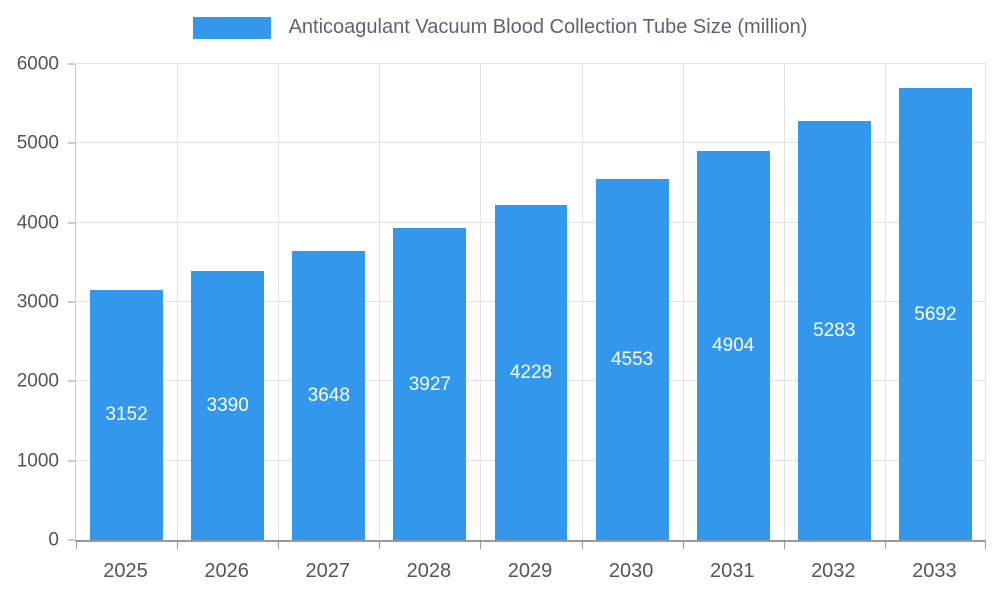 This screenshot has height=600, width=1000. I want to click on bar: 5692, so click(935, 314).